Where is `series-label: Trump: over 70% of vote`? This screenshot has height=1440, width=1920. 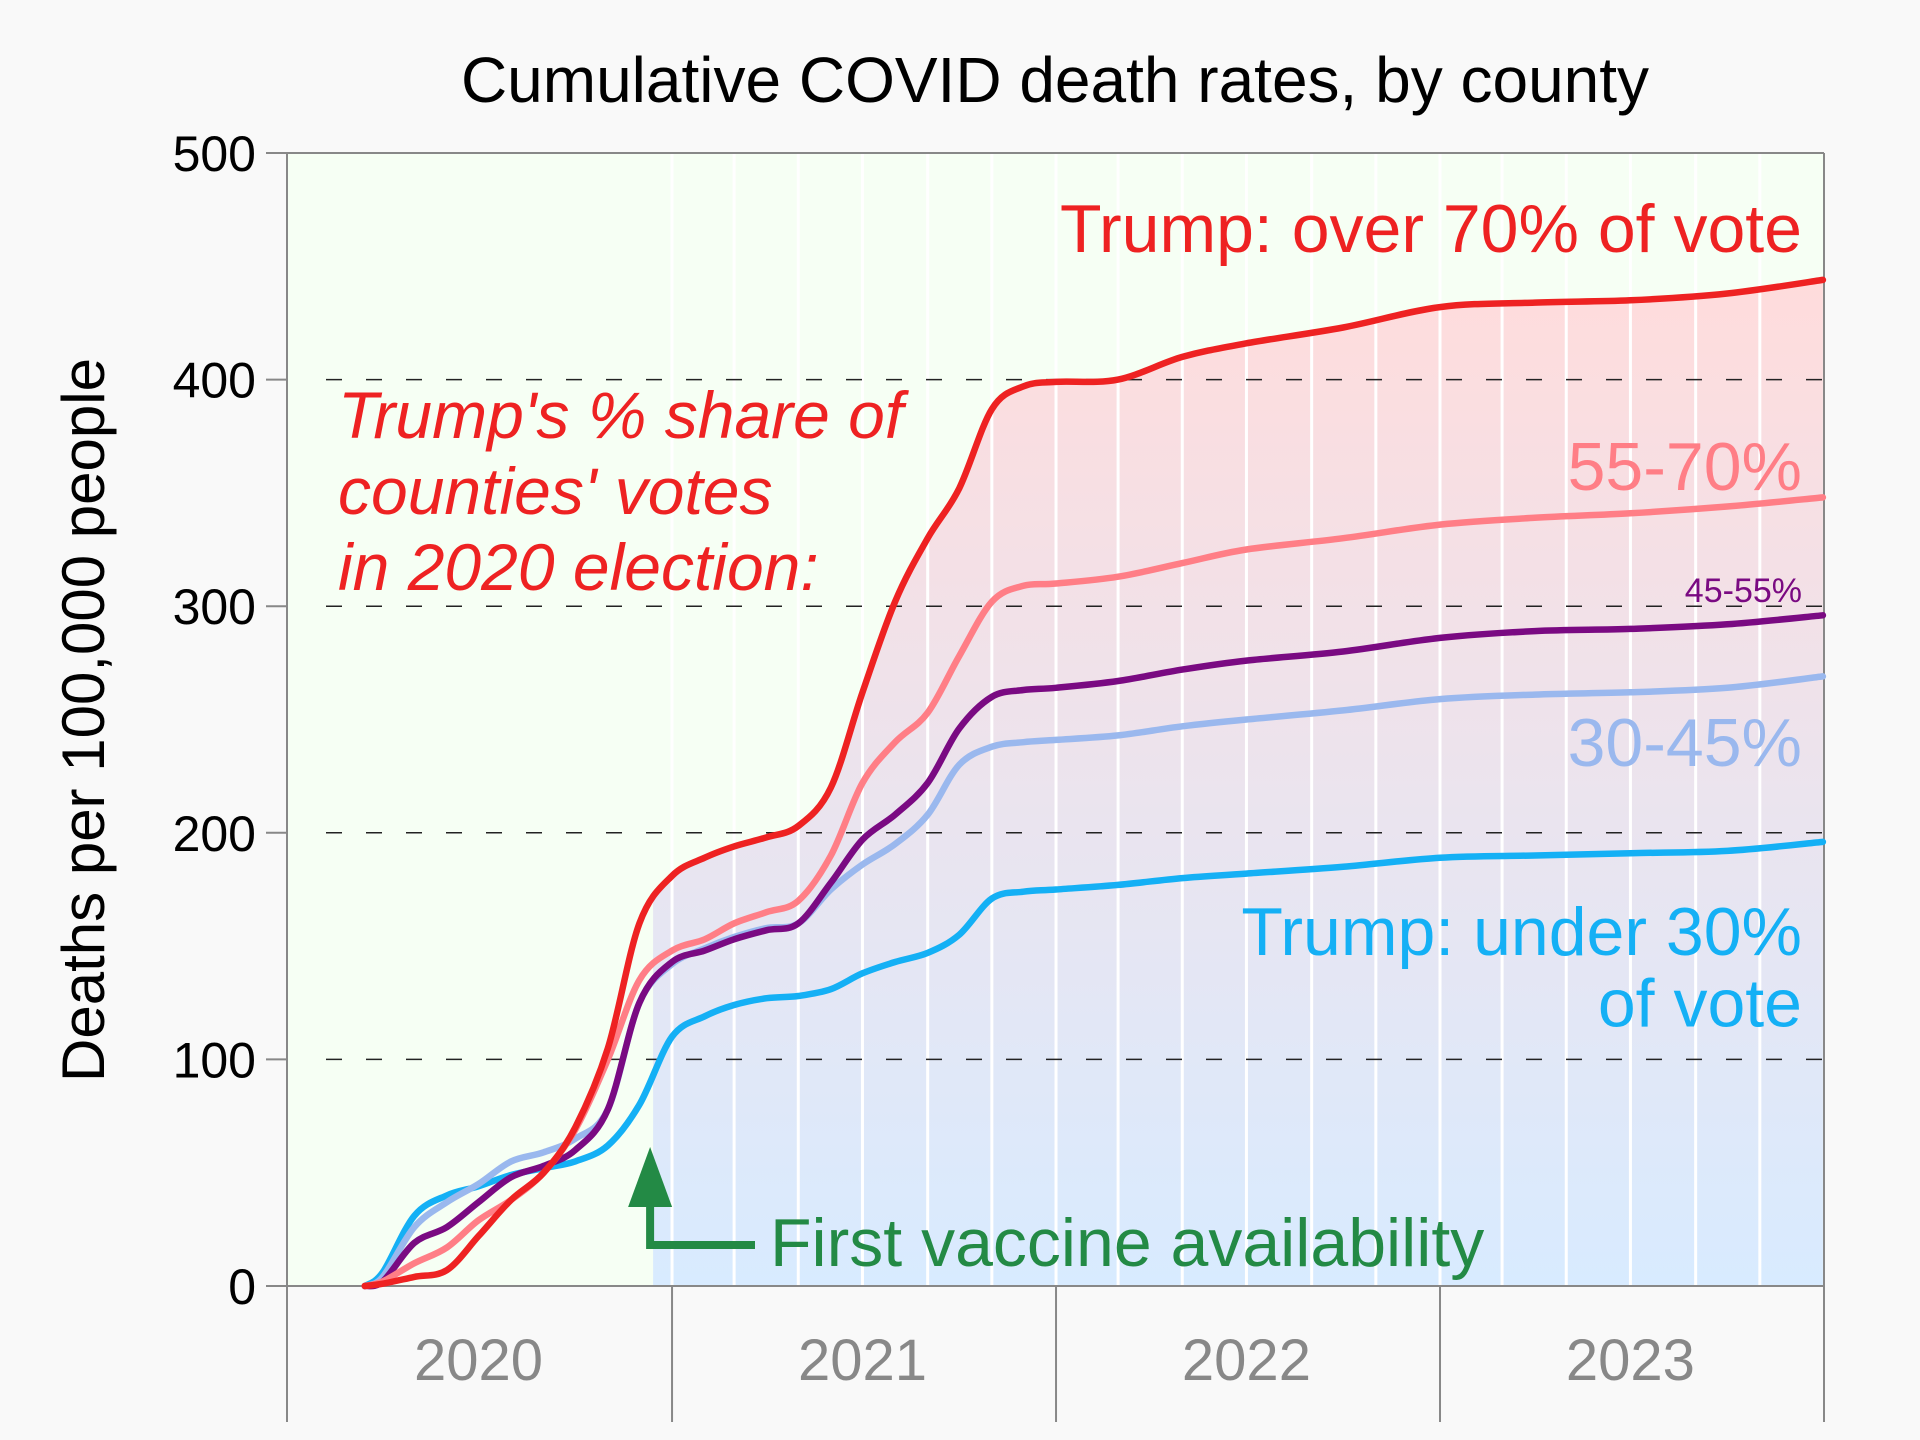
series-label: Trump: over 70% of vote is located at coordinates (1431, 229).